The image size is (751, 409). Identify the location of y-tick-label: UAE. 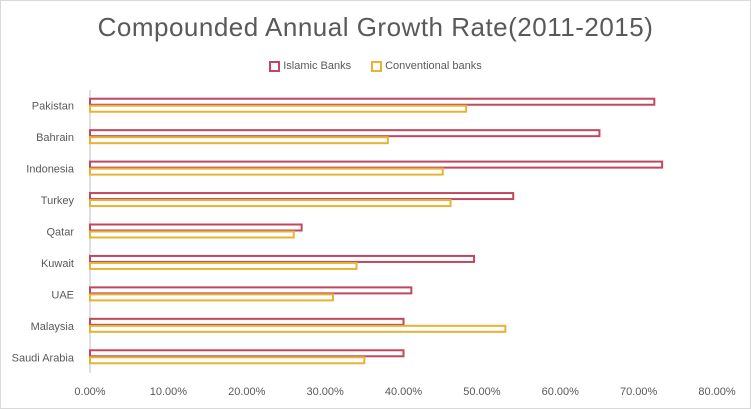
(62, 295).